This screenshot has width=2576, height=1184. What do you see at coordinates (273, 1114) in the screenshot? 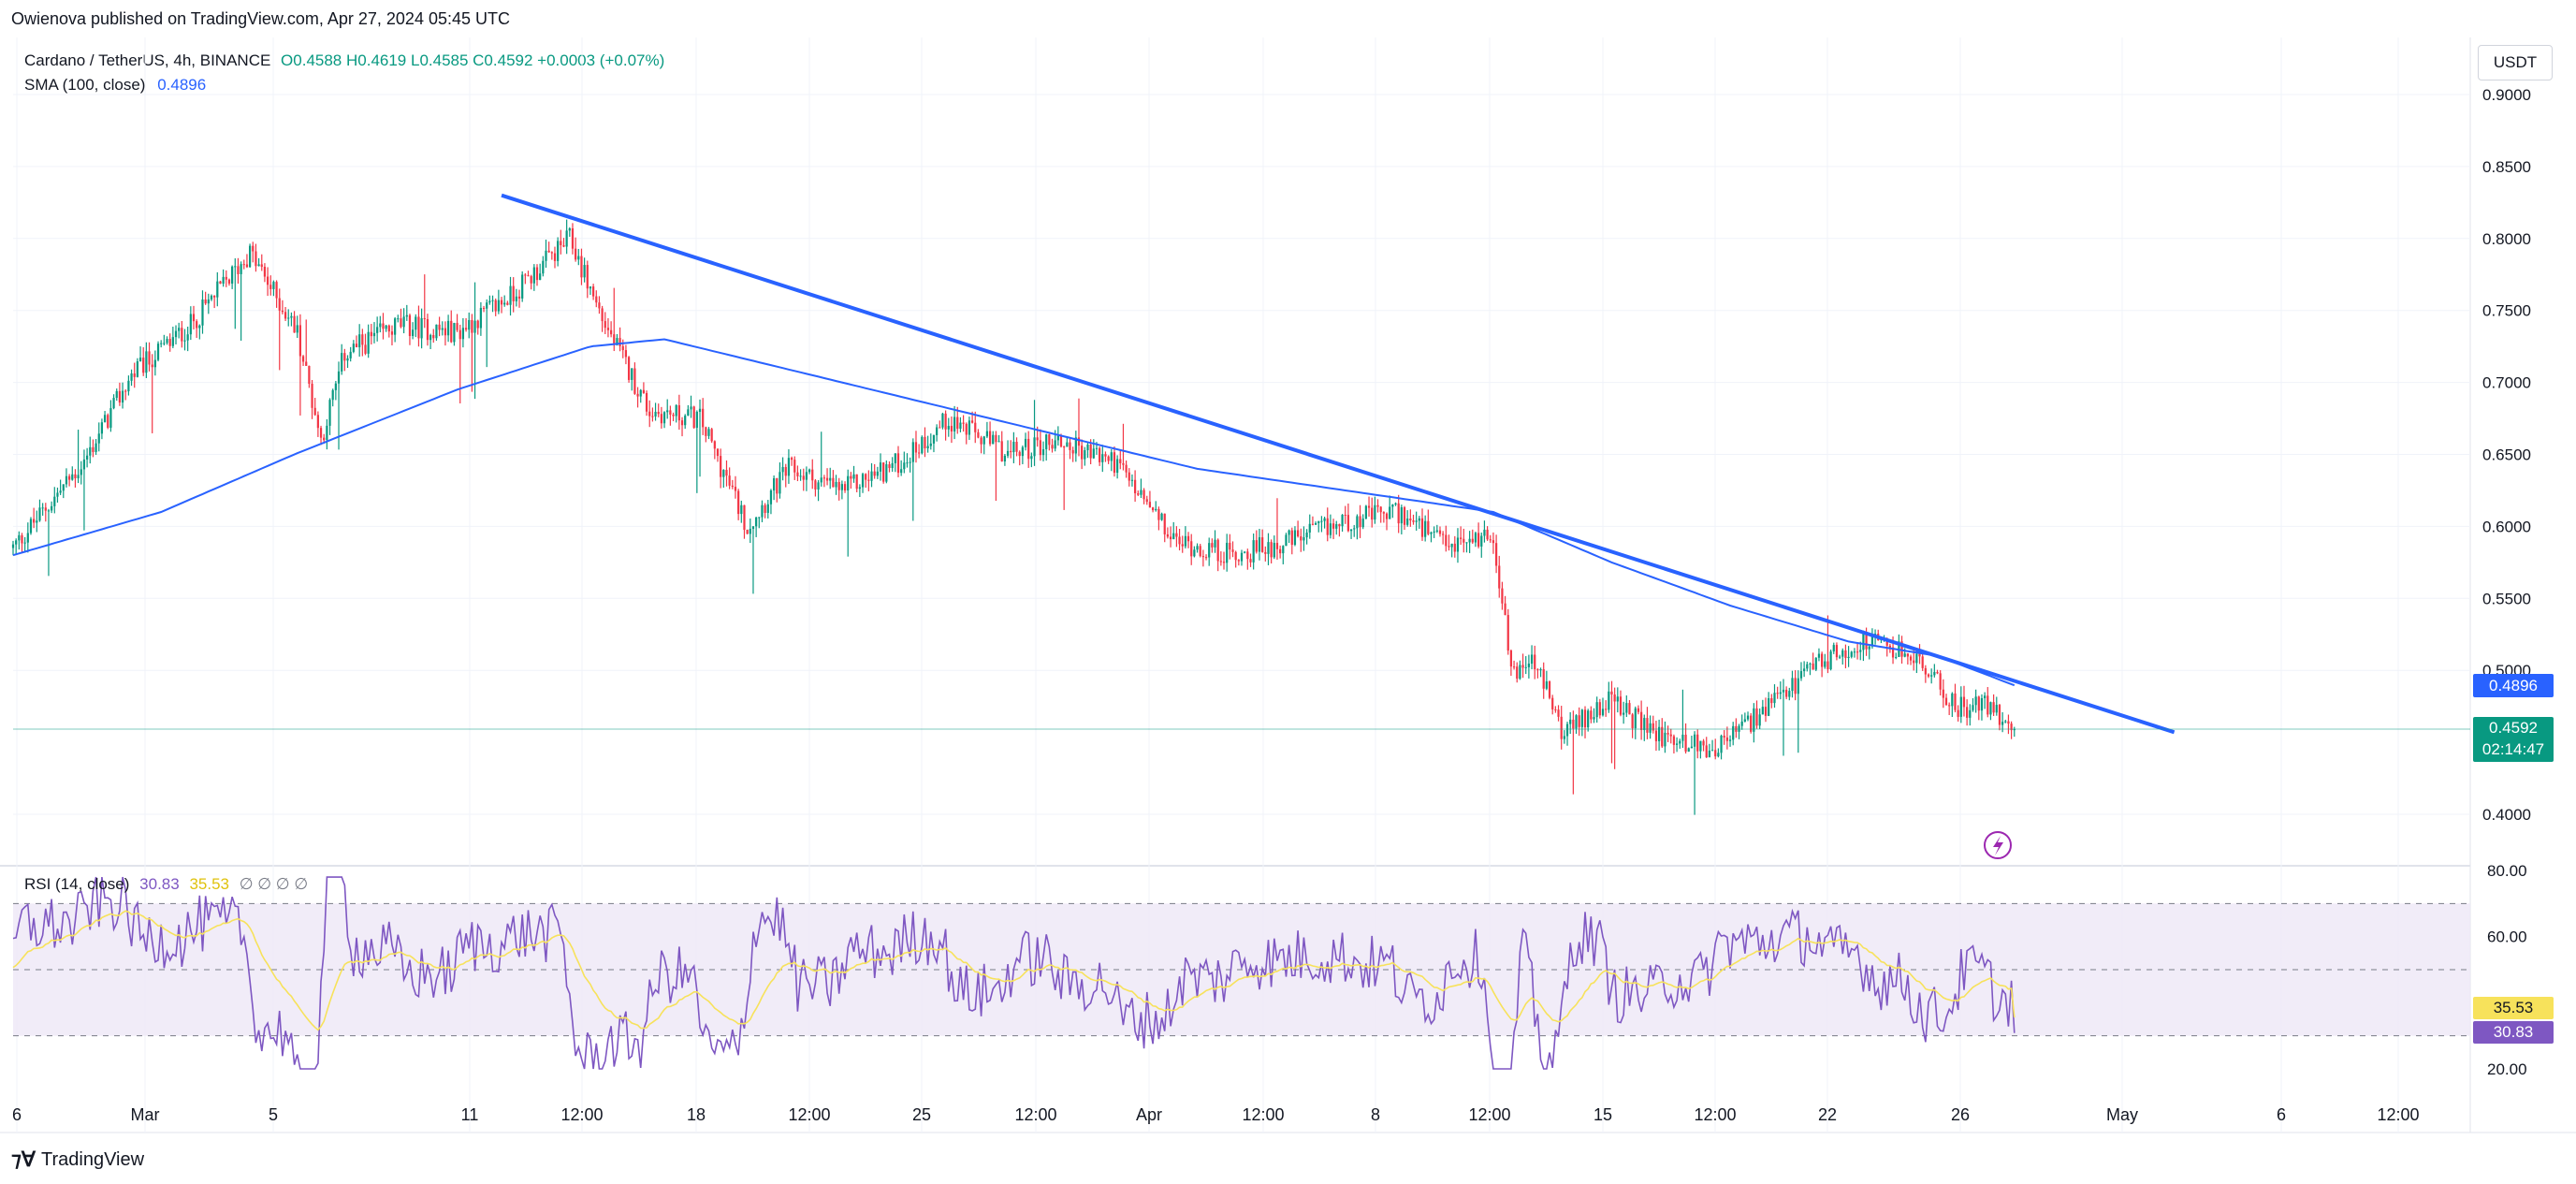
I see `time-tick-label: 5` at bounding box center [273, 1114].